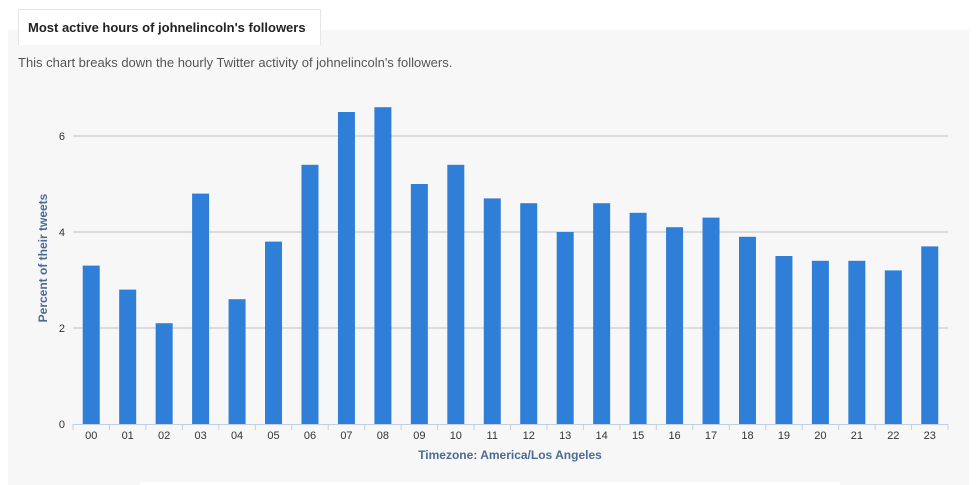 The height and width of the screenshot is (485, 979). Describe the element at coordinates (273, 436) in the screenshot. I see `x-tick-label: 05` at that location.